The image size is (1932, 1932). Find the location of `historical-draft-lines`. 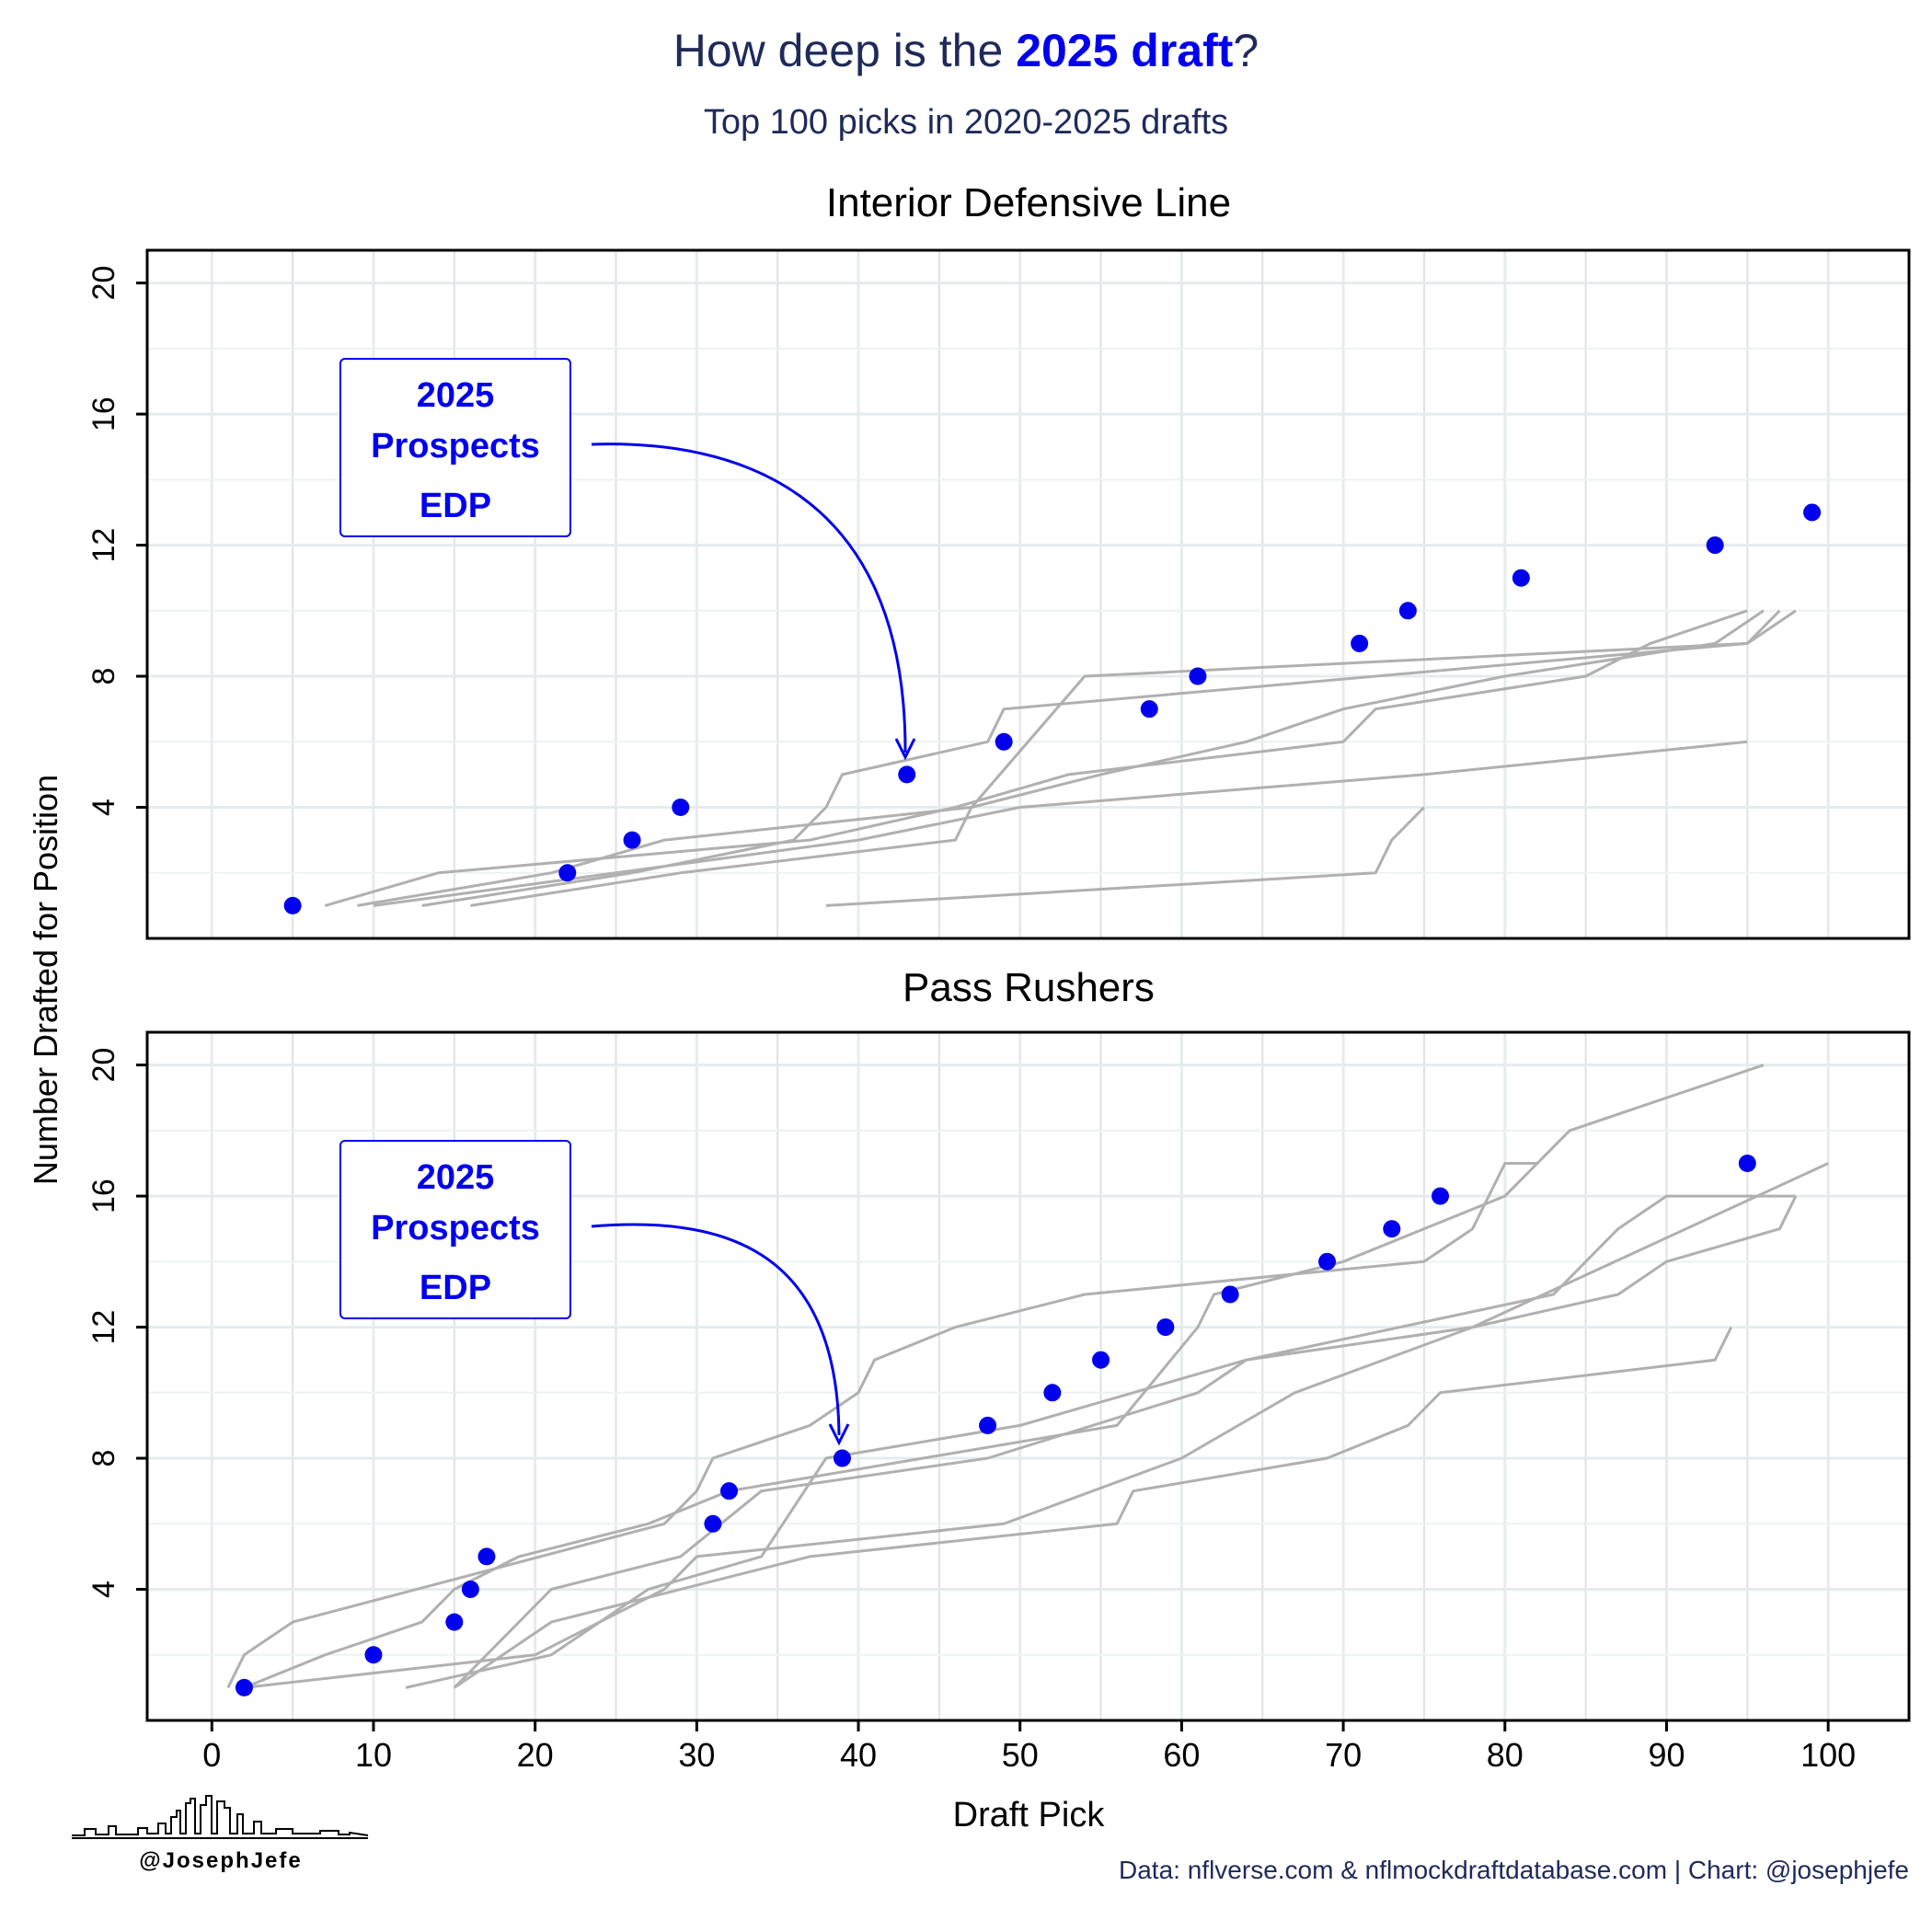

historical-draft-lines is located at coordinates (1060, 758).